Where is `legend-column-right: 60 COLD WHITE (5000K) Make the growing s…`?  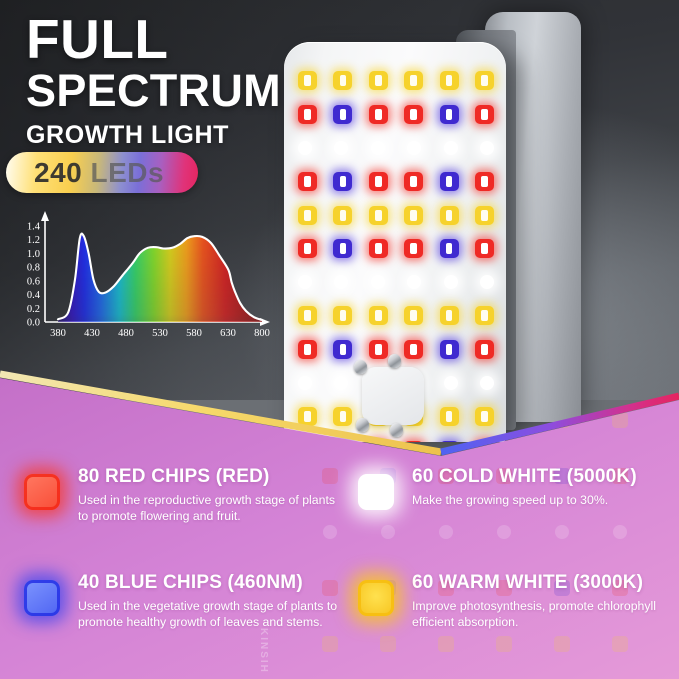
legend-column-right: 60 COLD WHITE (5000K) Make the growing s… is located at coordinates (514, 561).